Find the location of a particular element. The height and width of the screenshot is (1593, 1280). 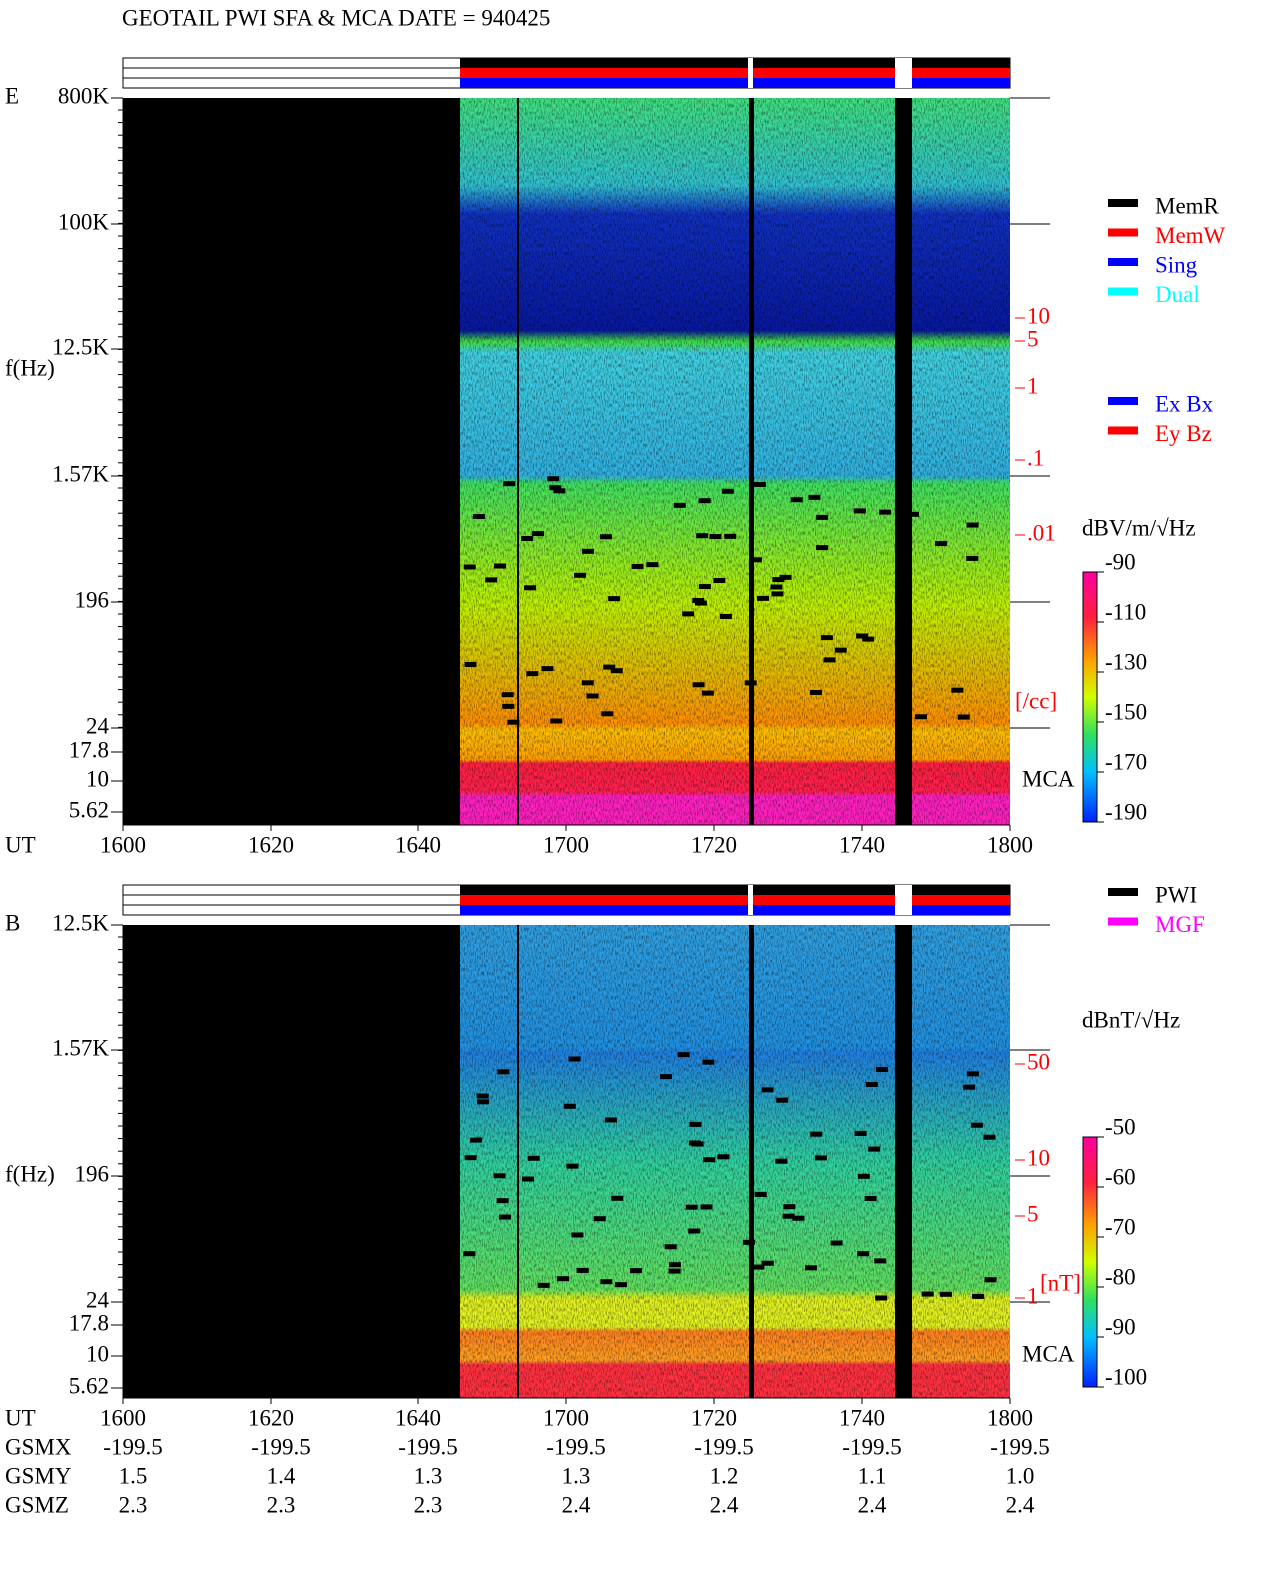

x-tick-label: 1700 is located at coordinates (566, 1417).